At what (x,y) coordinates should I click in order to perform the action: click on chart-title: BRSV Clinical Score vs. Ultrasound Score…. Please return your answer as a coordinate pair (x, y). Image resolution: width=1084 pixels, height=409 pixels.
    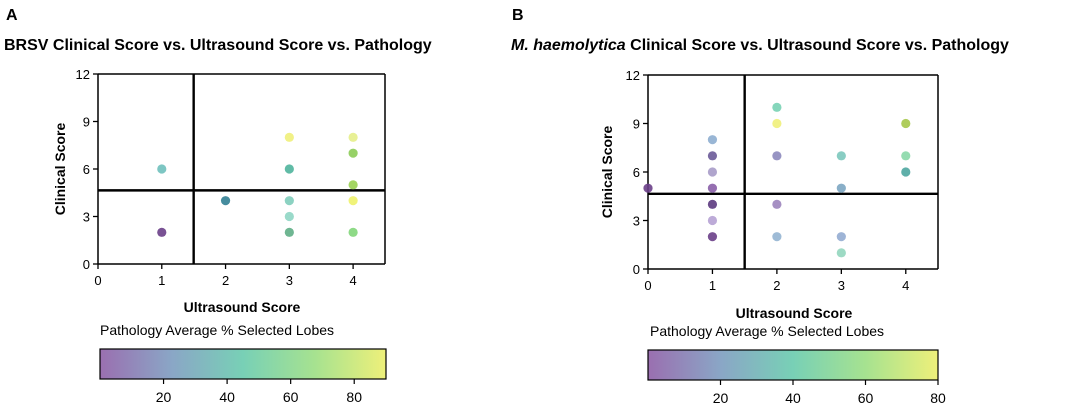
    Looking at the image, I should click on (218, 45).